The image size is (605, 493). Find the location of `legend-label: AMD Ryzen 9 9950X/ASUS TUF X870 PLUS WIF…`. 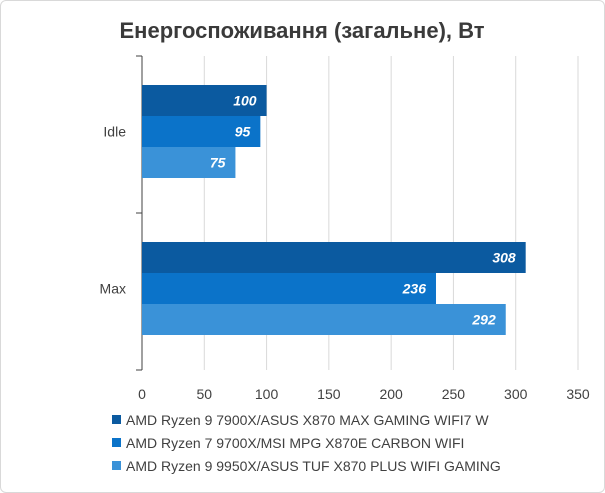

legend-label: AMD Ryzen 9 9950X/ASUS TUF X870 PLUS WIF… is located at coordinates (313, 466).